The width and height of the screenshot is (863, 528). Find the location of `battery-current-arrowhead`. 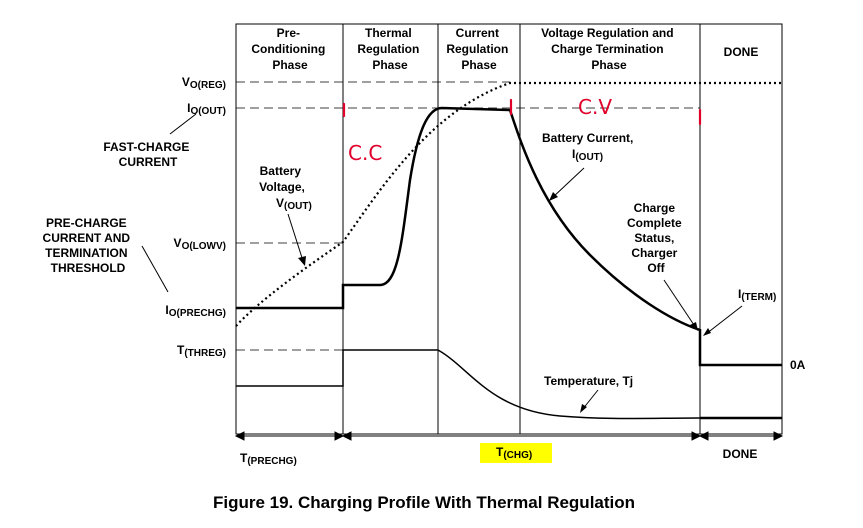

battery-current-arrowhead is located at coordinates (553, 196).